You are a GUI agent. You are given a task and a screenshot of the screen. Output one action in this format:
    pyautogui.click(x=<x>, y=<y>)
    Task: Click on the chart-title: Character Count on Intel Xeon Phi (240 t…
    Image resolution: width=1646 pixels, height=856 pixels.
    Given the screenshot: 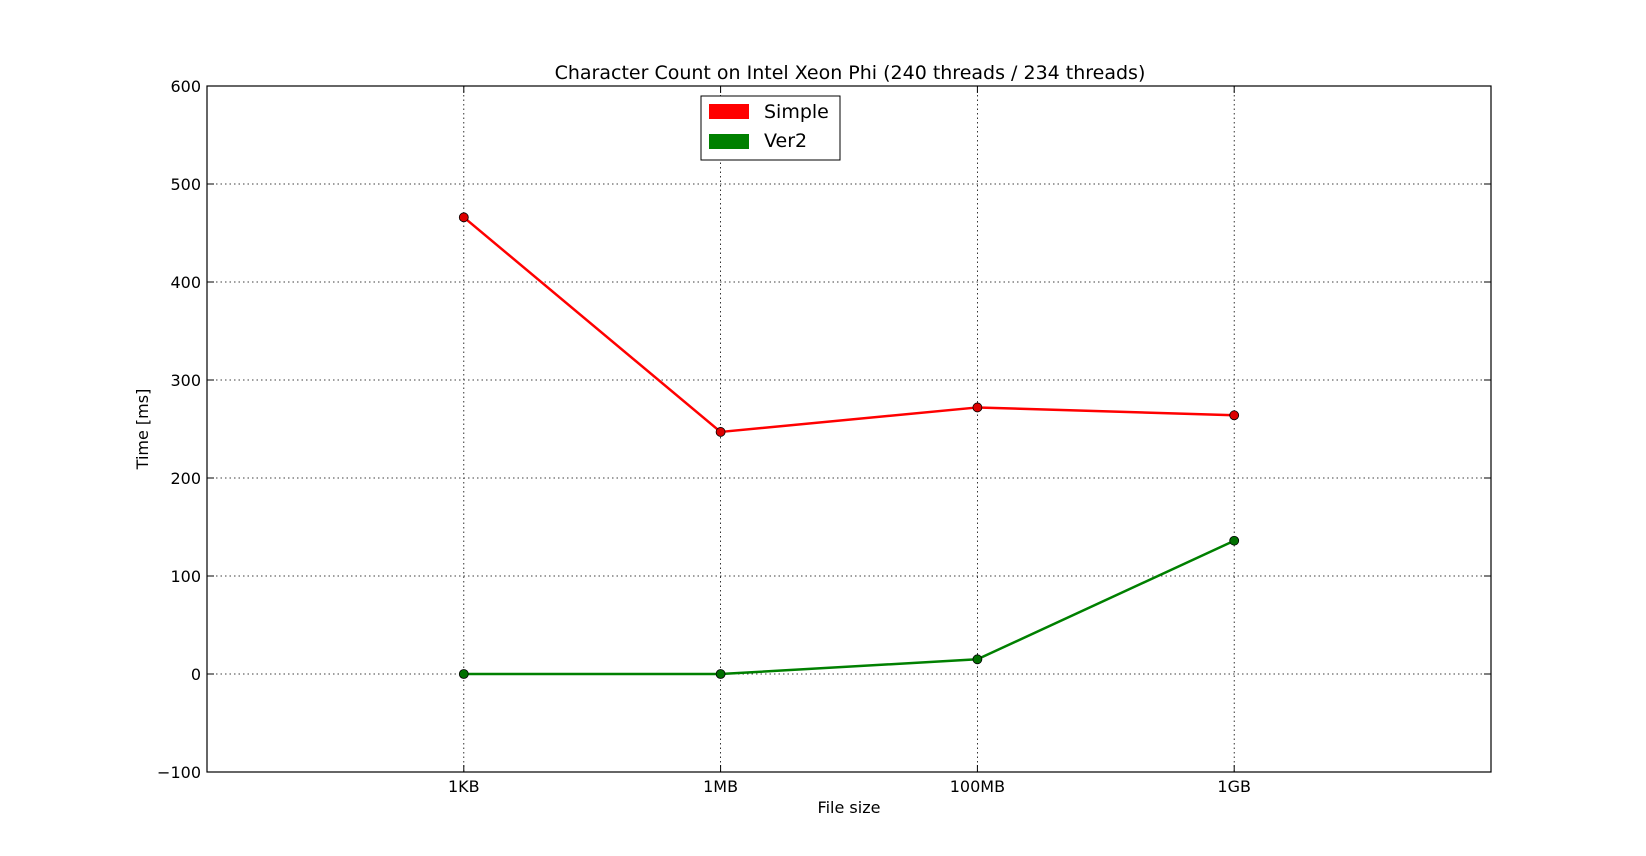 What is the action you would take?
    pyautogui.click(x=850, y=73)
    